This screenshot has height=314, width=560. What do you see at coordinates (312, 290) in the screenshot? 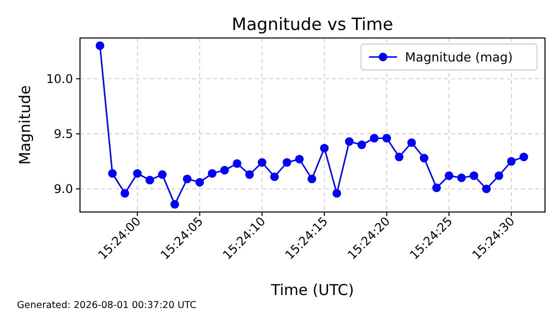
I see `x-axis-title: Time (UTC)` at bounding box center [312, 290].